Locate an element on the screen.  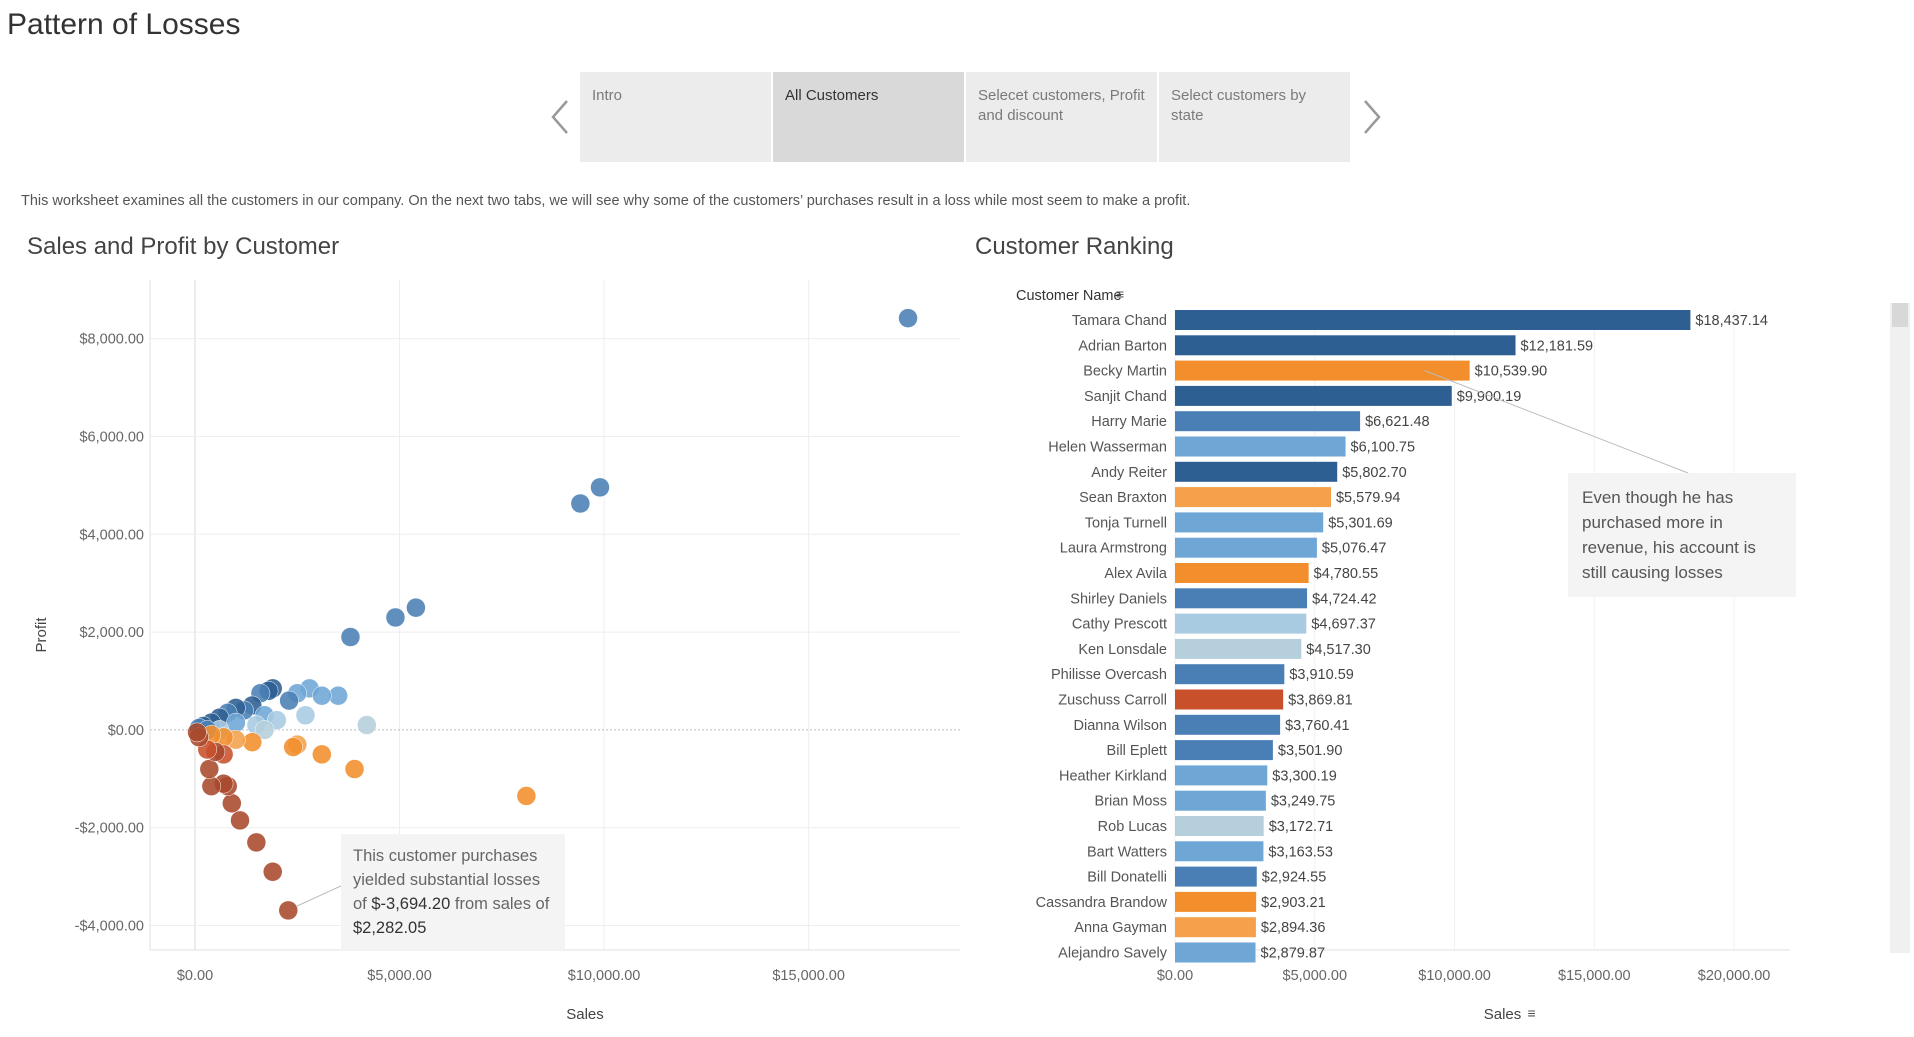
story-tab-select-customers-by-state: Select customers by state is located at coordinates (1254, 117).